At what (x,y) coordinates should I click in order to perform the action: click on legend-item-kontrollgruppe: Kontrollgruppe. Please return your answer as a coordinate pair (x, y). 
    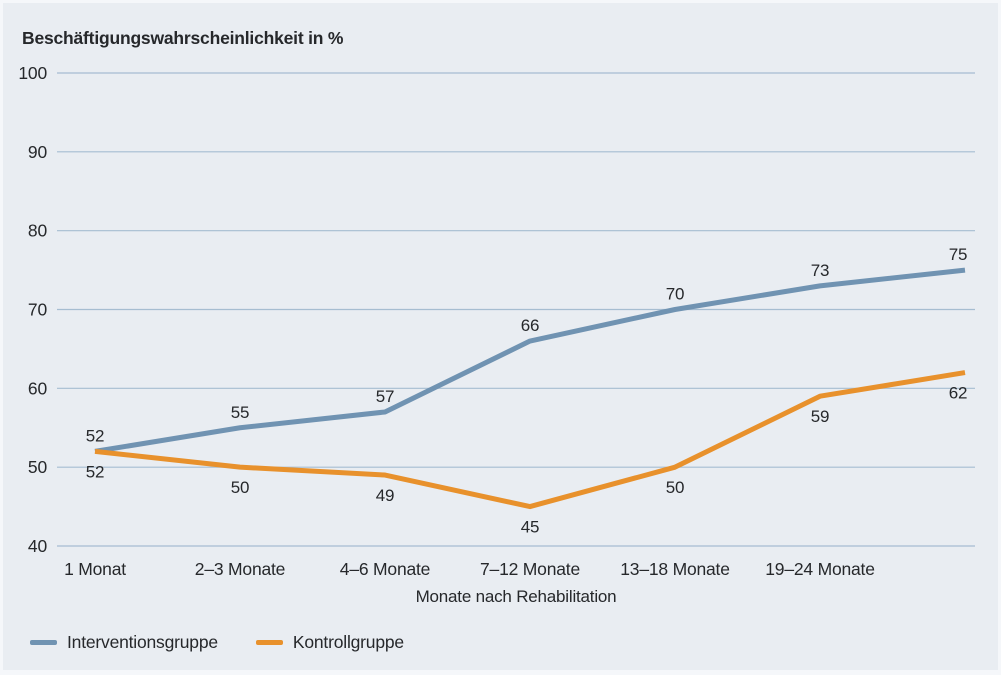
    Looking at the image, I should click on (329, 642).